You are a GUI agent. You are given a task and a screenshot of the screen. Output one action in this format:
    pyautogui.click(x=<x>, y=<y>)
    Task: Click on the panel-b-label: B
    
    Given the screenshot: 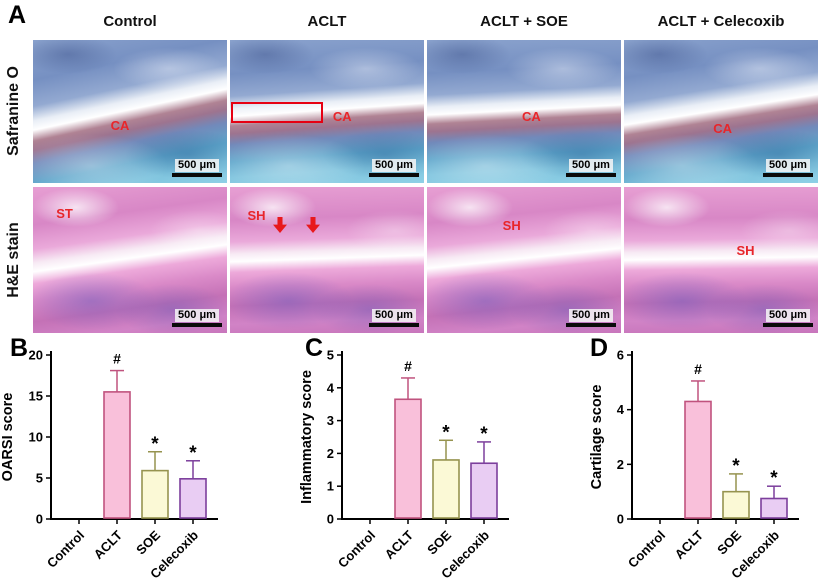 What is the action you would take?
    pyautogui.click(x=19, y=348)
    